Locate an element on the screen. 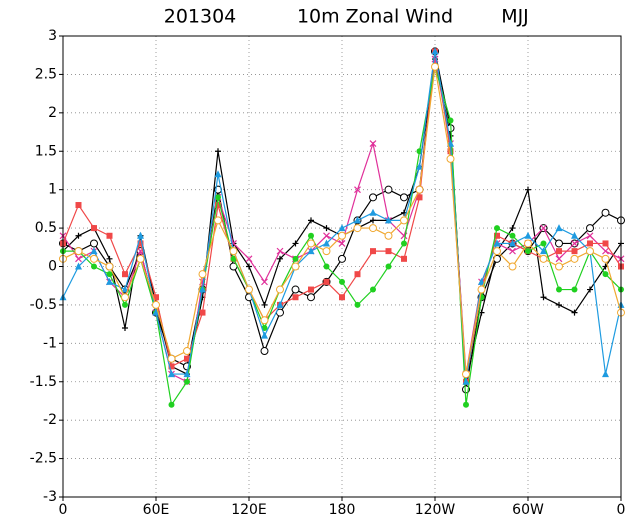  y-tick-label: -2 is located at coordinates (50, 420).